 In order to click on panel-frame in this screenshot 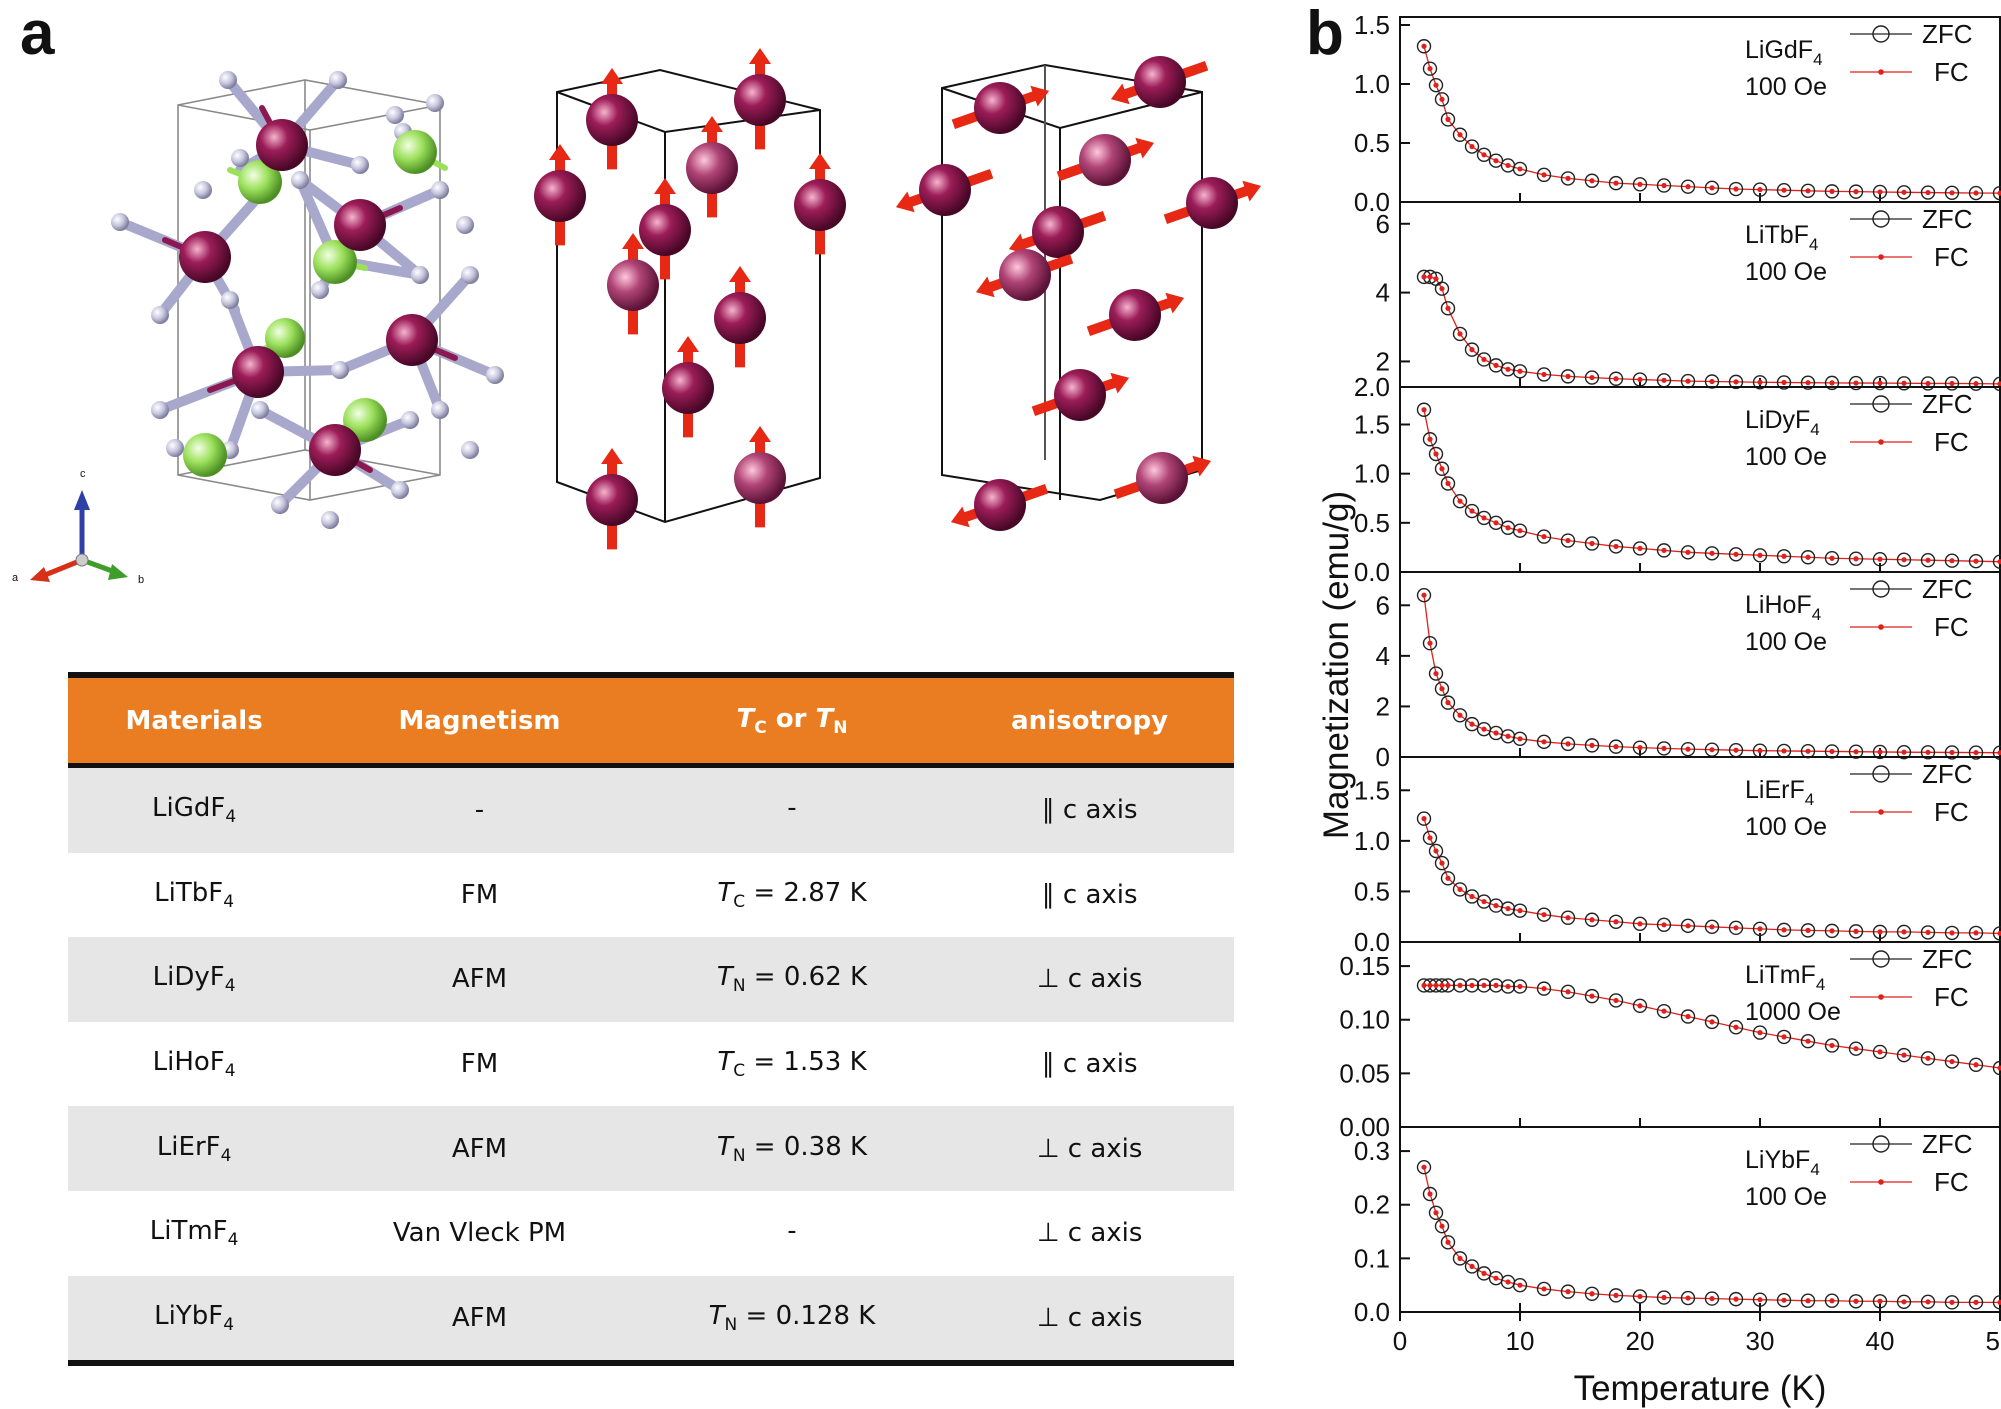, I will do `click(1700, 109)`.